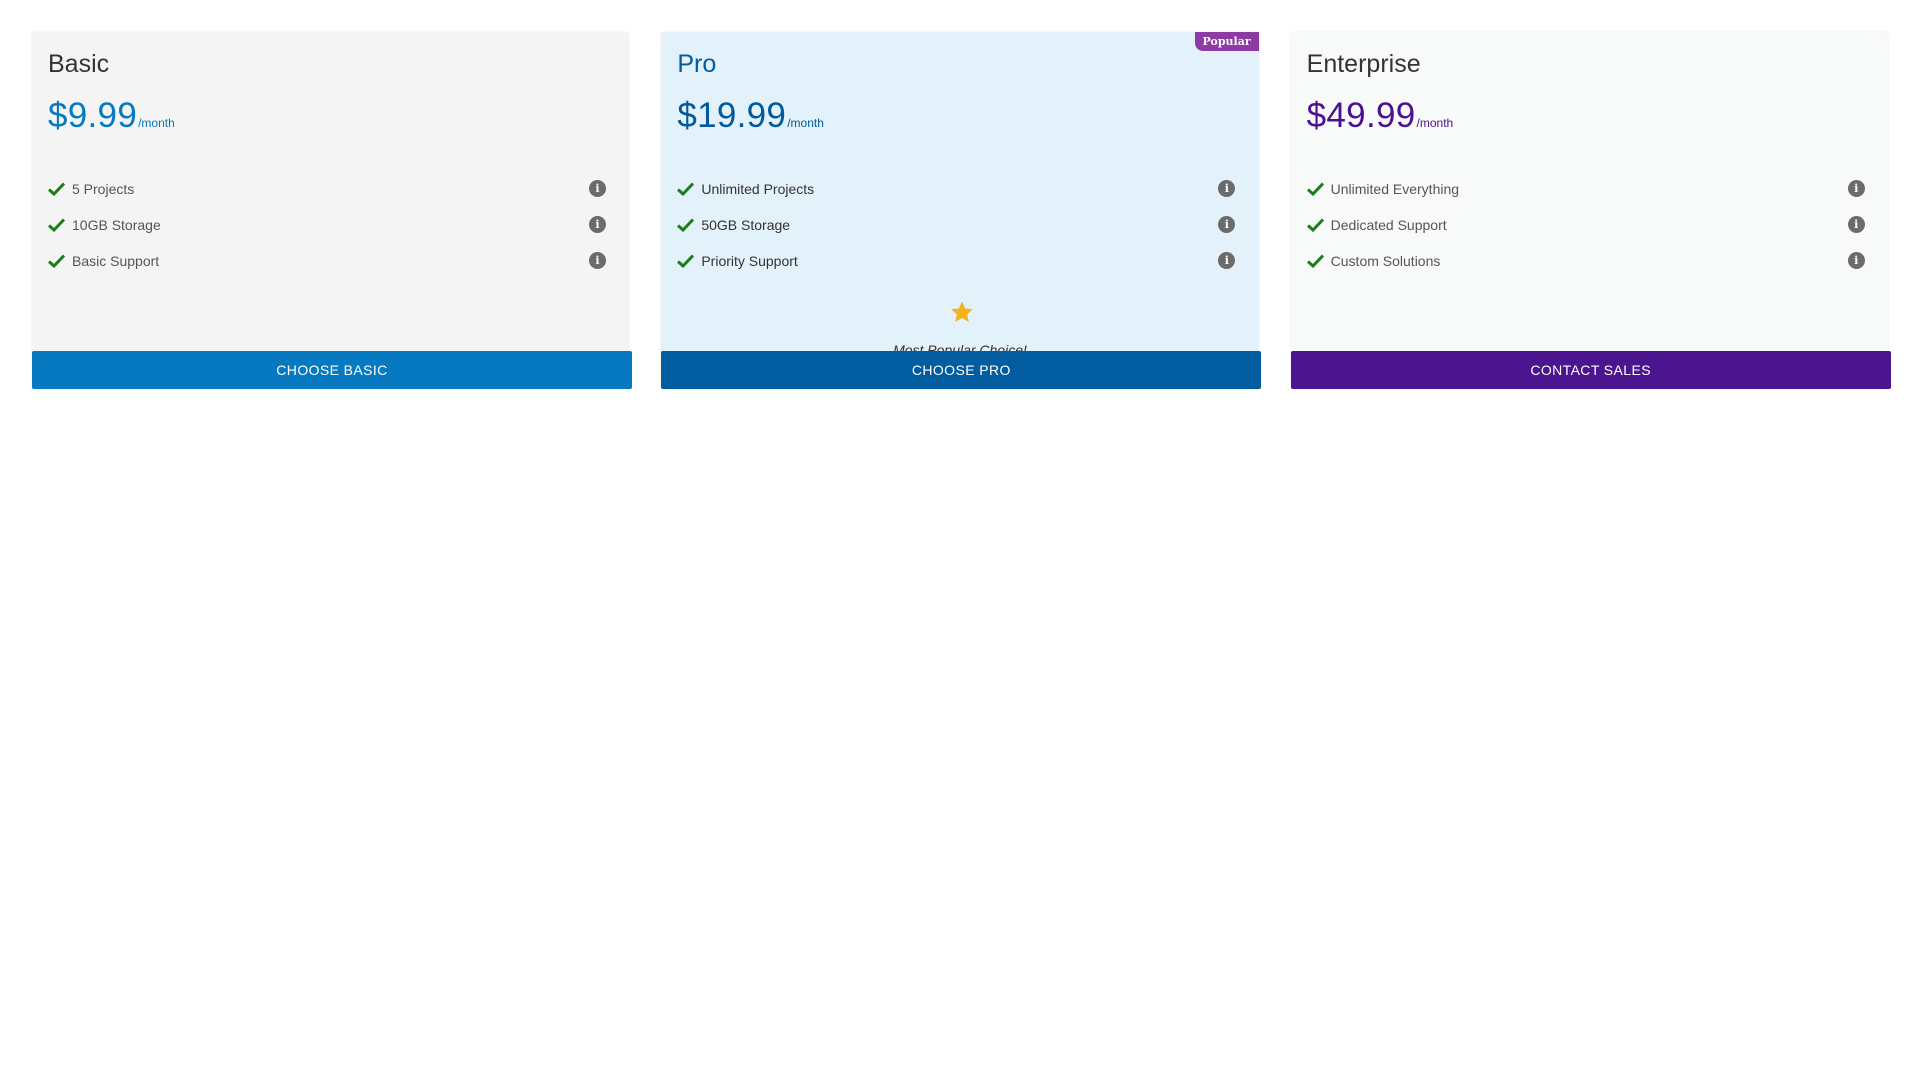 This screenshot has height=1080, width=1920. I want to click on feature-label: 10GB Storage, so click(116, 225).